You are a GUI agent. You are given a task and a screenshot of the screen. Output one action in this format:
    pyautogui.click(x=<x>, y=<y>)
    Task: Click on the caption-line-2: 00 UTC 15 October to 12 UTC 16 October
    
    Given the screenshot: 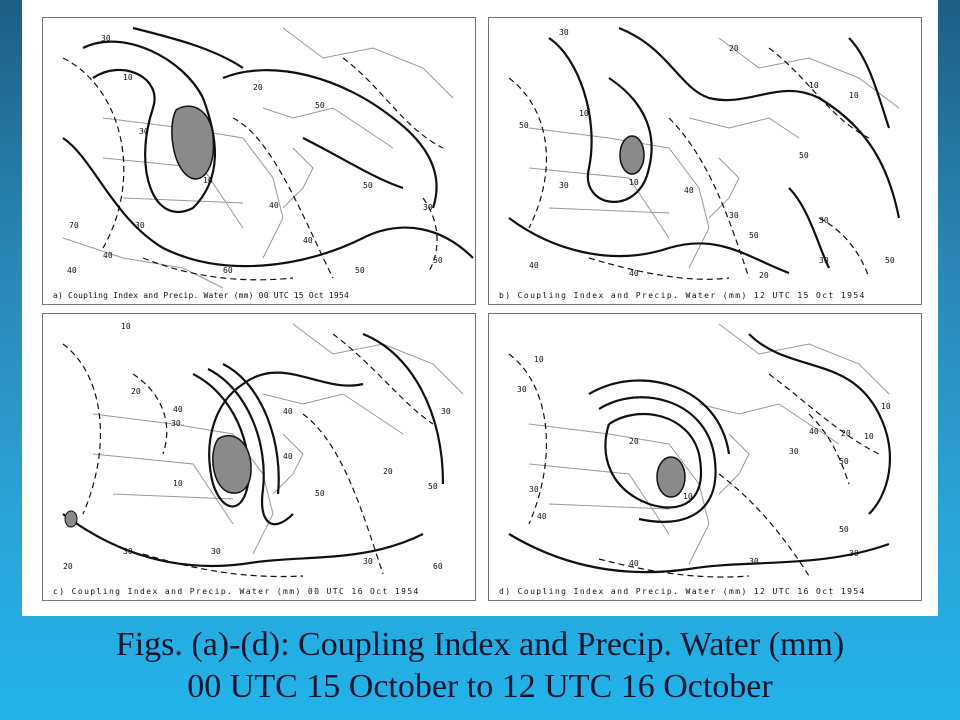 What is the action you would take?
    pyautogui.click(x=480, y=686)
    